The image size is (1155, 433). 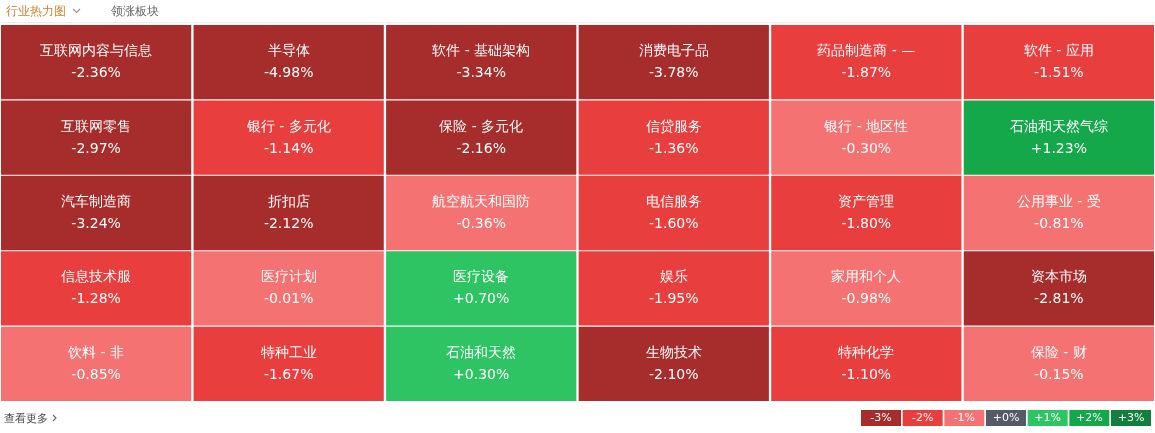 What do you see at coordinates (1059, 223) in the screenshot?
I see `data-label: -0.81%` at bounding box center [1059, 223].